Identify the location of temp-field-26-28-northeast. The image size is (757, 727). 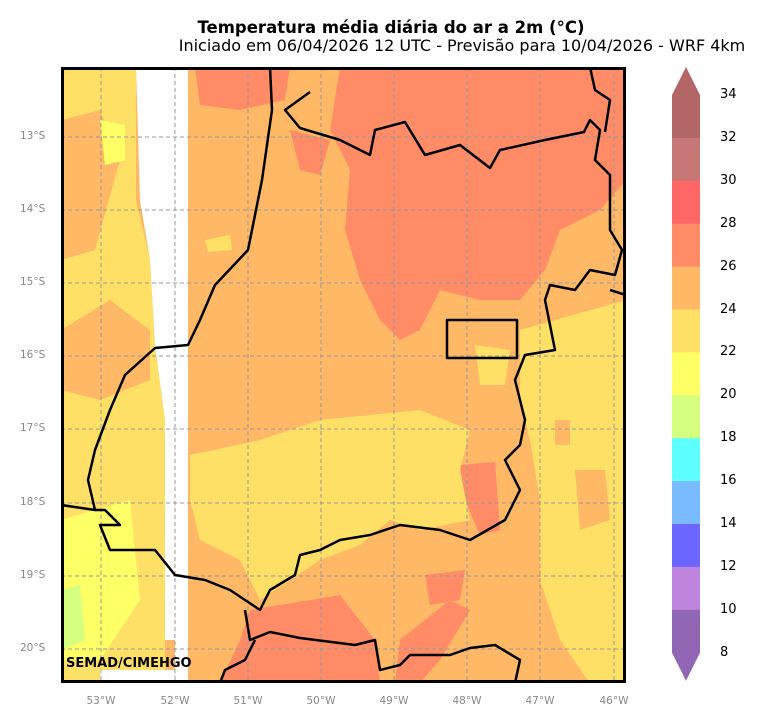
(476, 205).